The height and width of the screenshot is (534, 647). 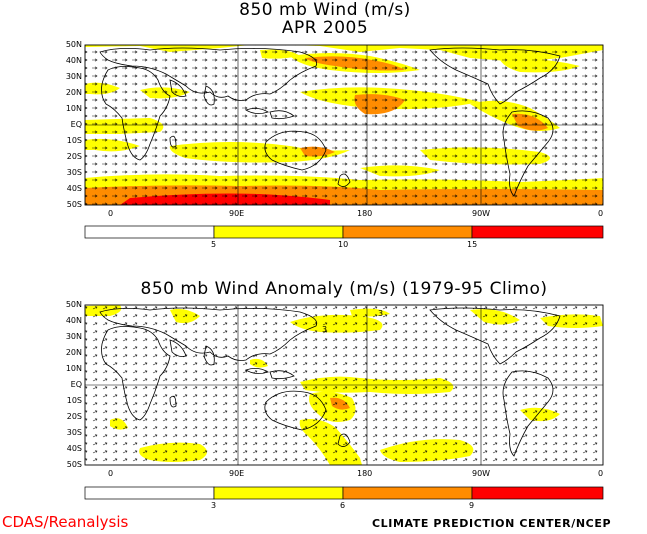 I want to click on panel2-lat-label: 40N, so click(x=73, y=320).